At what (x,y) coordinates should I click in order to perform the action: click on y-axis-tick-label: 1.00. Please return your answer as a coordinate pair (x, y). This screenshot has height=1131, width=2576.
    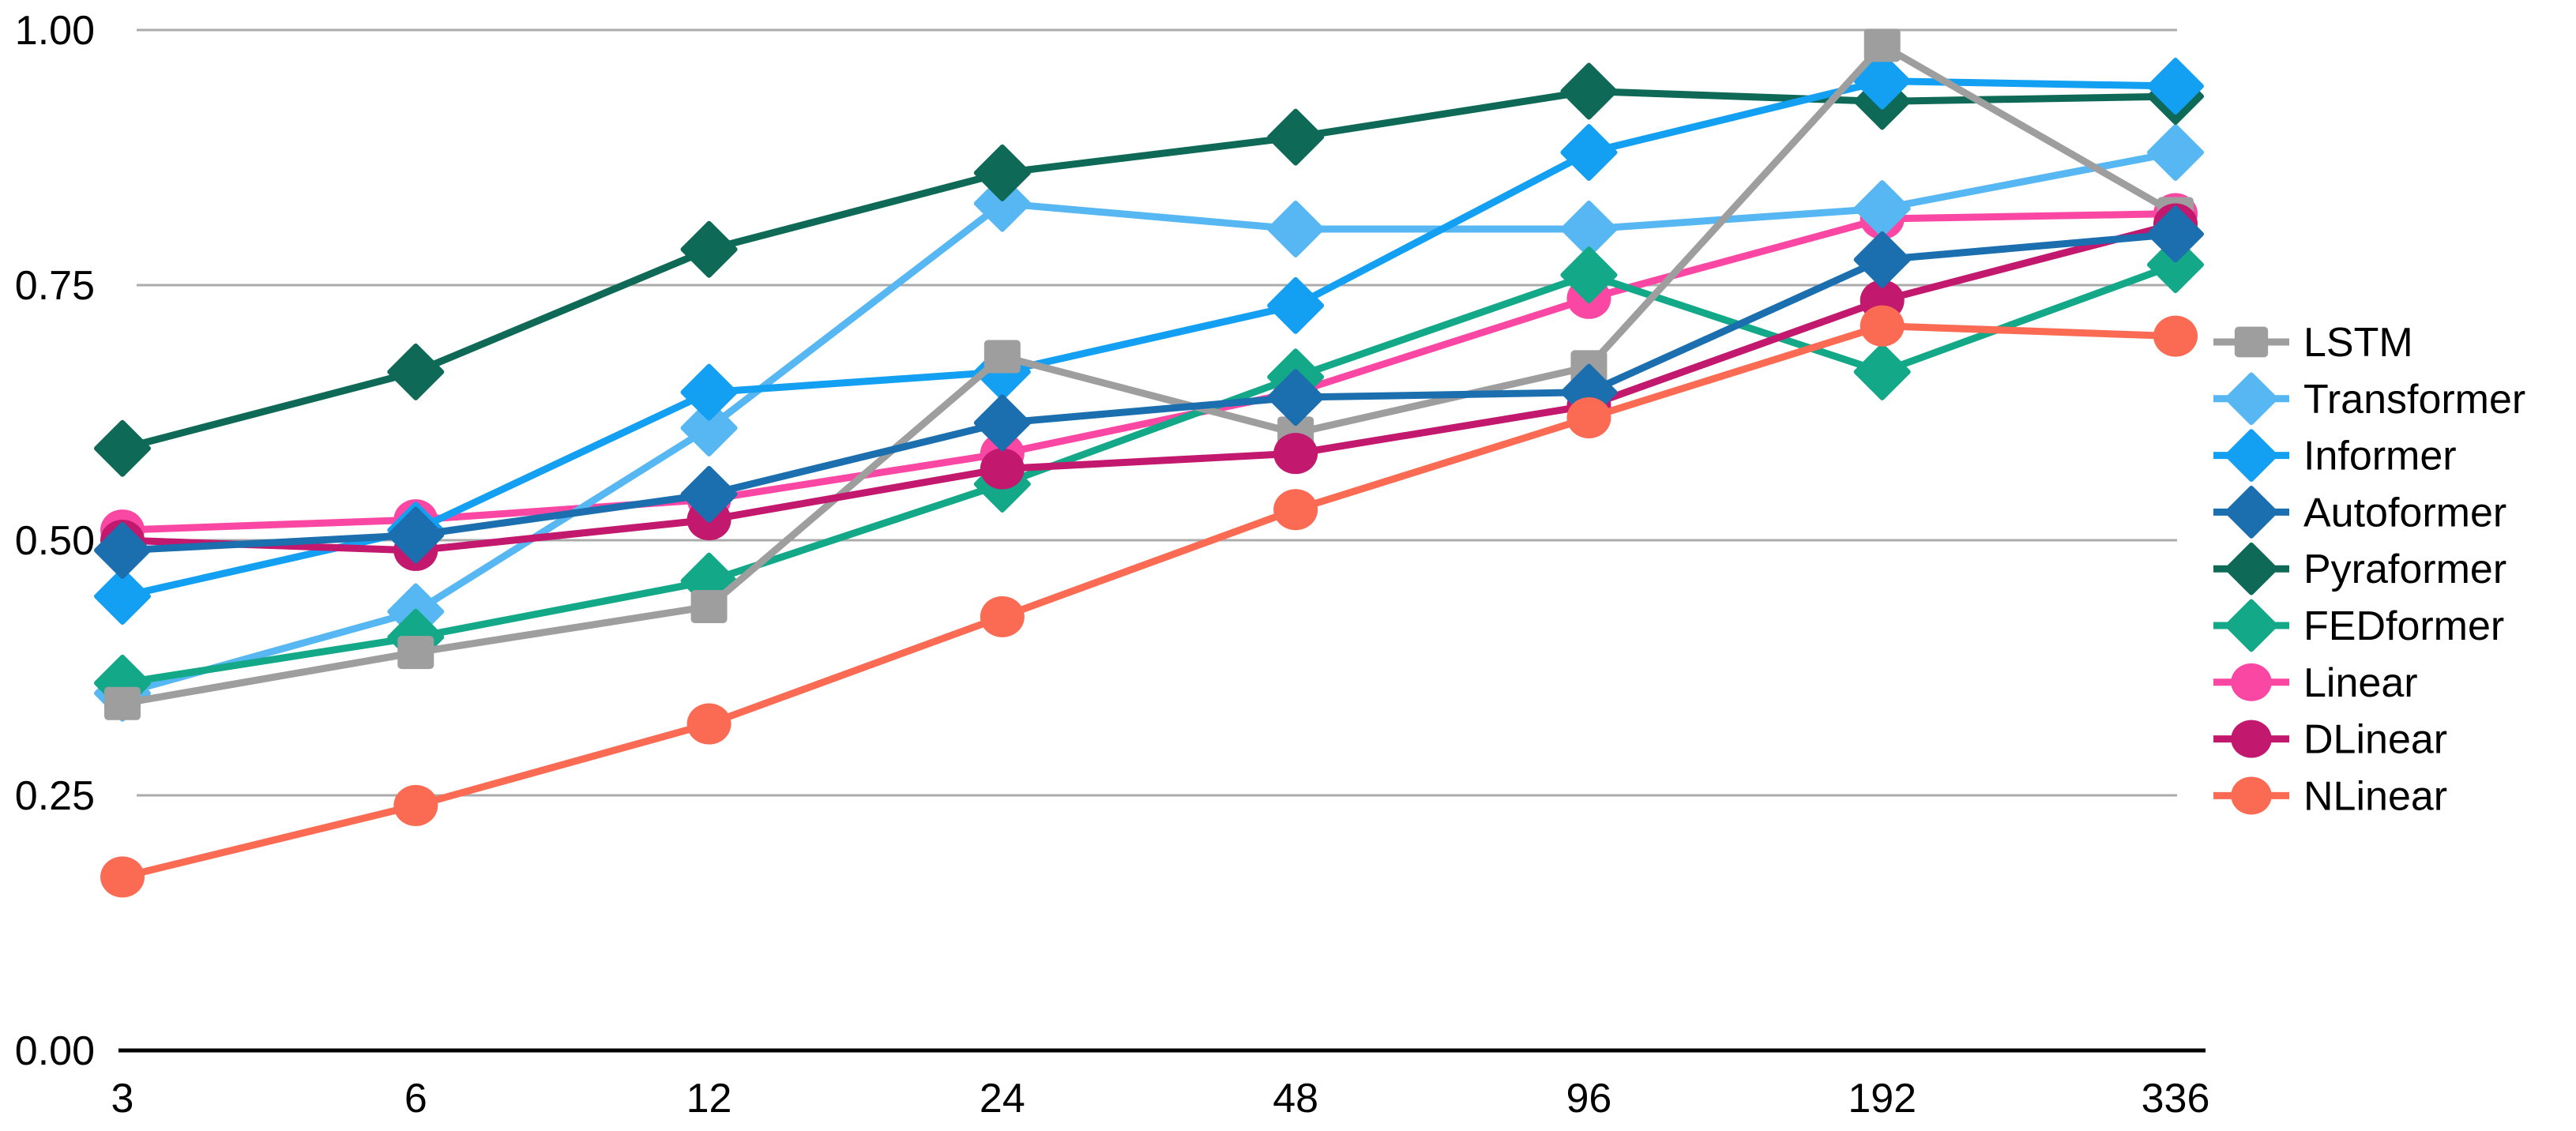
    Looking at the image, I should click on (55, 31).